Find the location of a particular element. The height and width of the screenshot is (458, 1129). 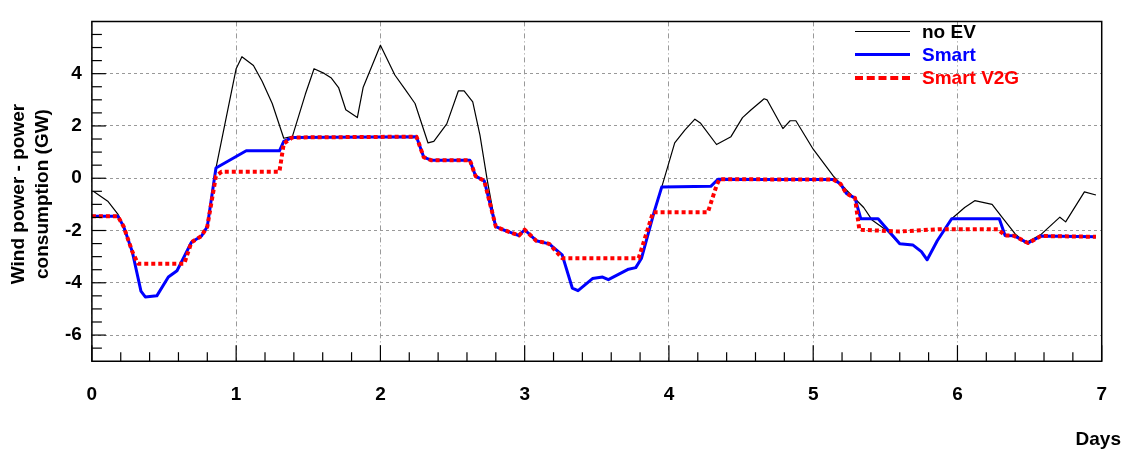

y-tick-label: 4 is located at coordinates (77, 72).